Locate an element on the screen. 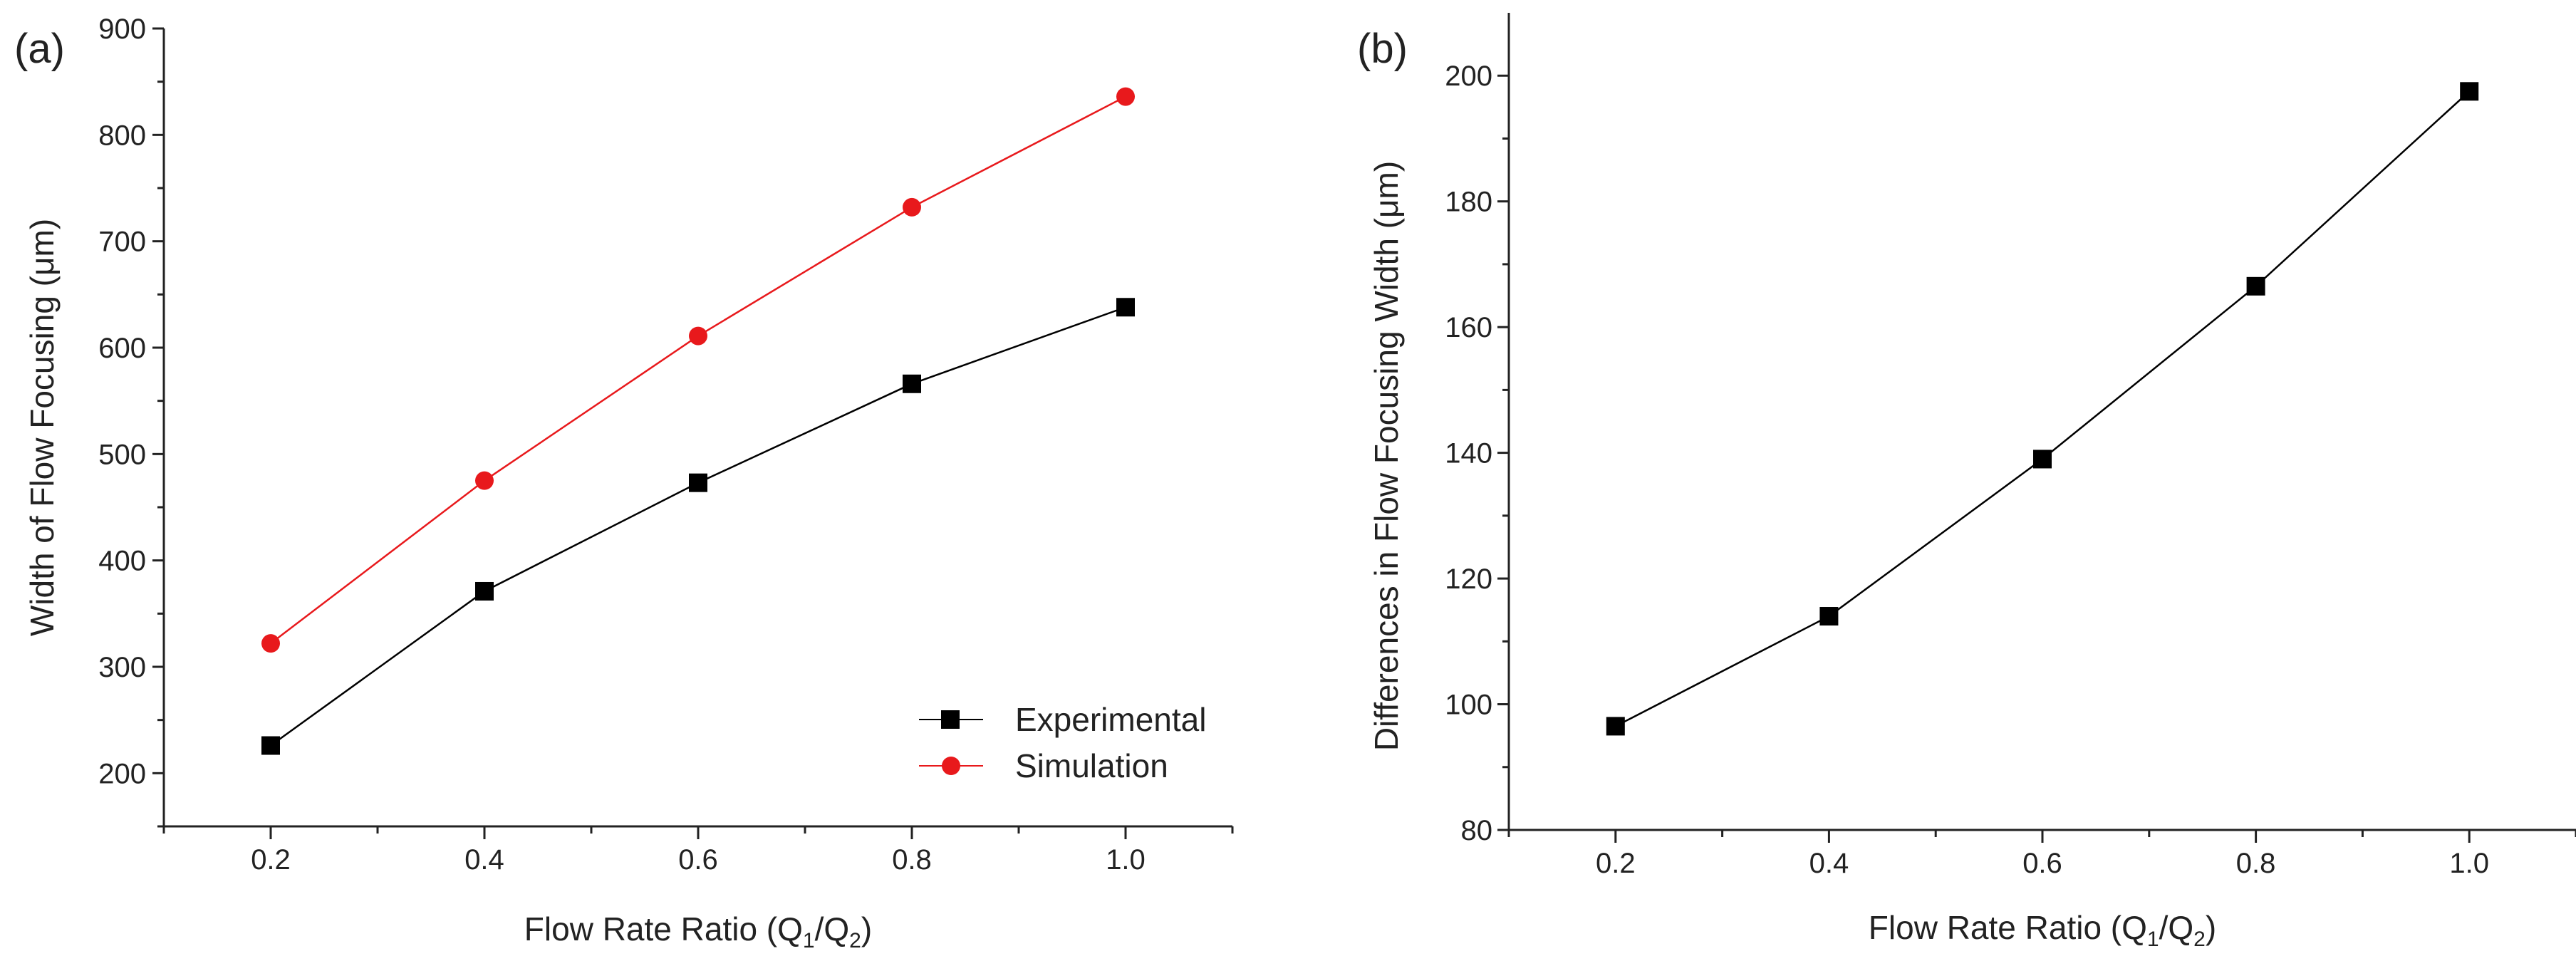  panel-b-label: (b) is located at coordinates (1382, 49).